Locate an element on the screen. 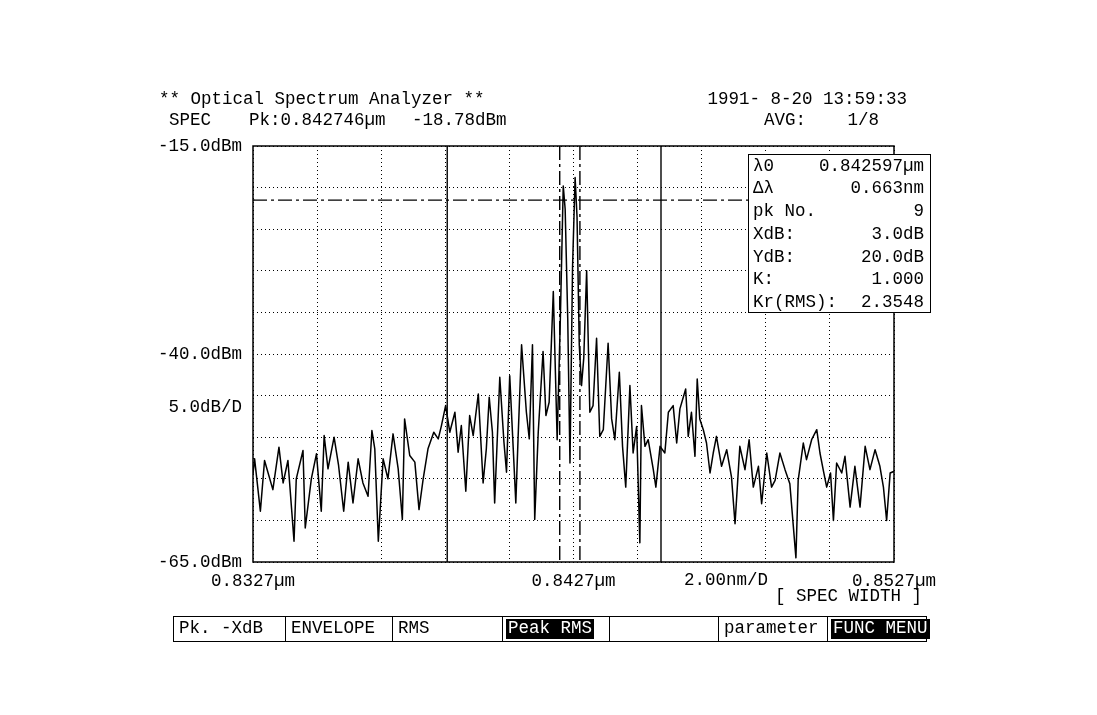  text: AVG: is located at coordinates (785, 120).